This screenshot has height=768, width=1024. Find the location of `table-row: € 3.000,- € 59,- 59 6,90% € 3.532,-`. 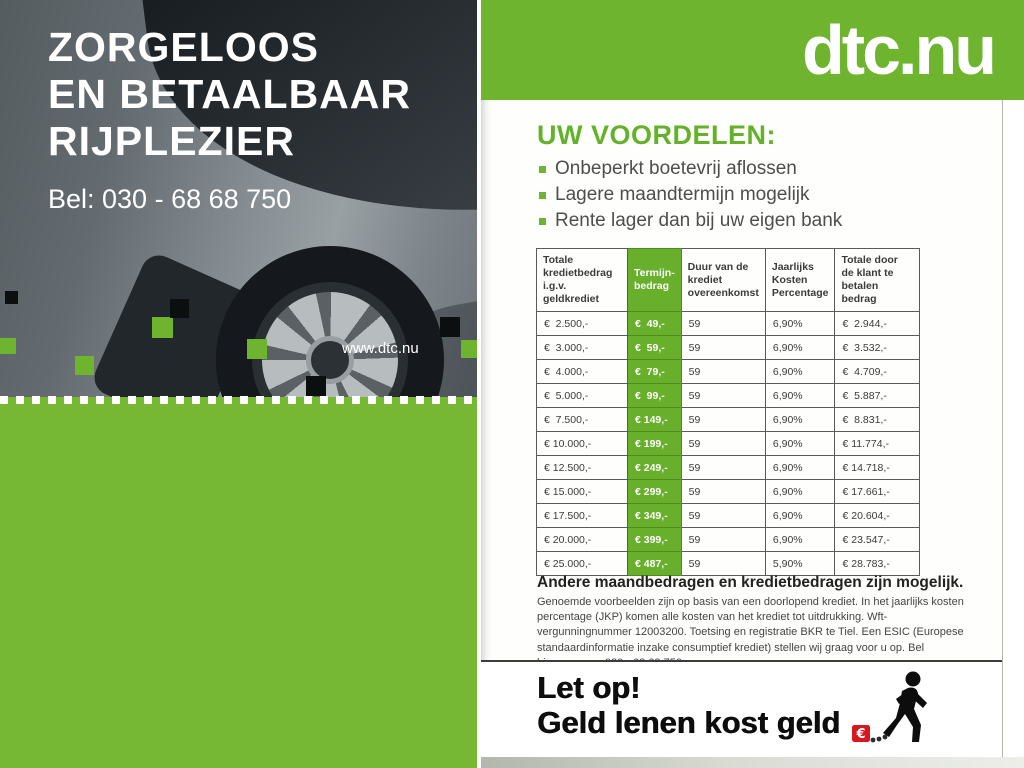

table-row: € 3.000,- € 59,- 59 6,90% € 3.532,- is located at coordinates (728, 347).